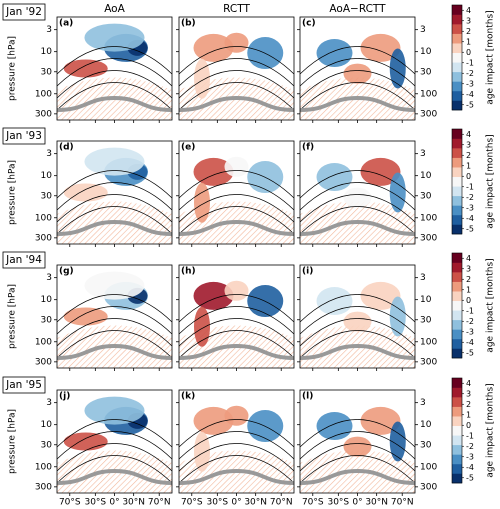 The image size is (500, 509). I want to click on row-label-box, so click(24, 385).